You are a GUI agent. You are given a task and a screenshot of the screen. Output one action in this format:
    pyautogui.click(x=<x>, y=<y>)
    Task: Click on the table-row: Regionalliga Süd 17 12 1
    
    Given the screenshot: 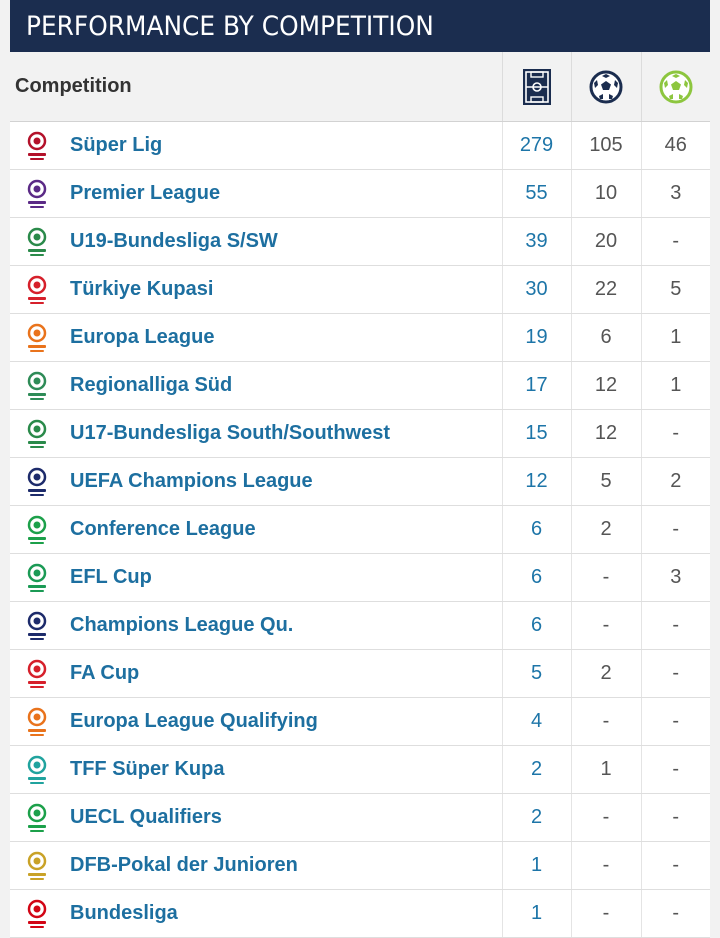 What is the action you would take?
    pyautogui.click(x=360, y=385)
    